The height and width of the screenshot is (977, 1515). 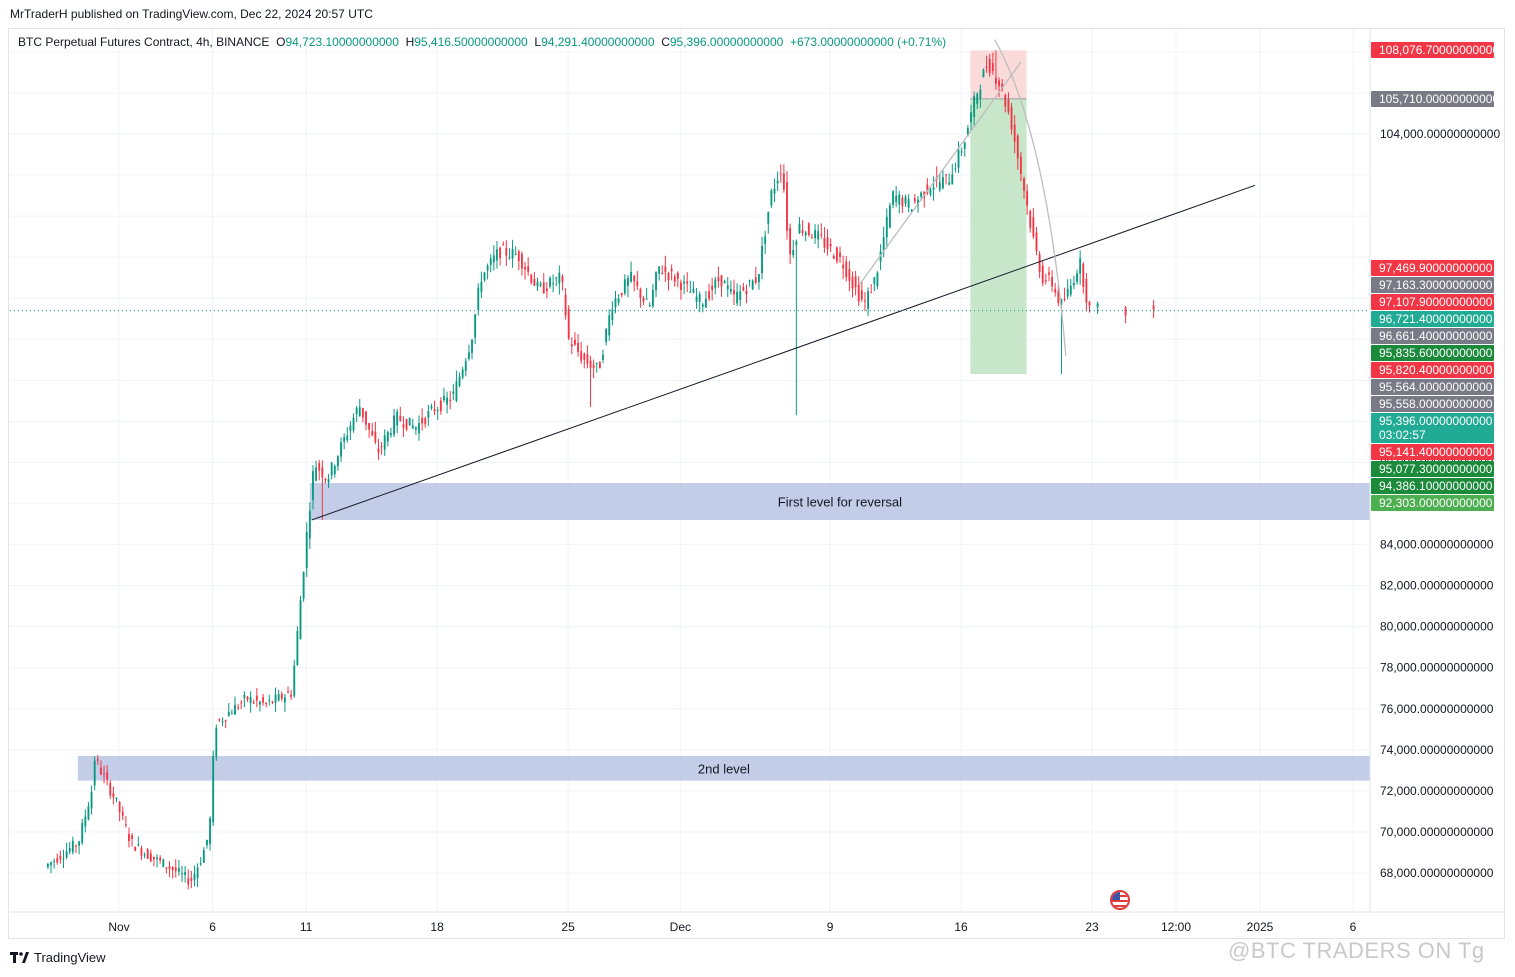 I want to click on price-tag-label: 97,469.90000000000, so click(x=1436, y=268).